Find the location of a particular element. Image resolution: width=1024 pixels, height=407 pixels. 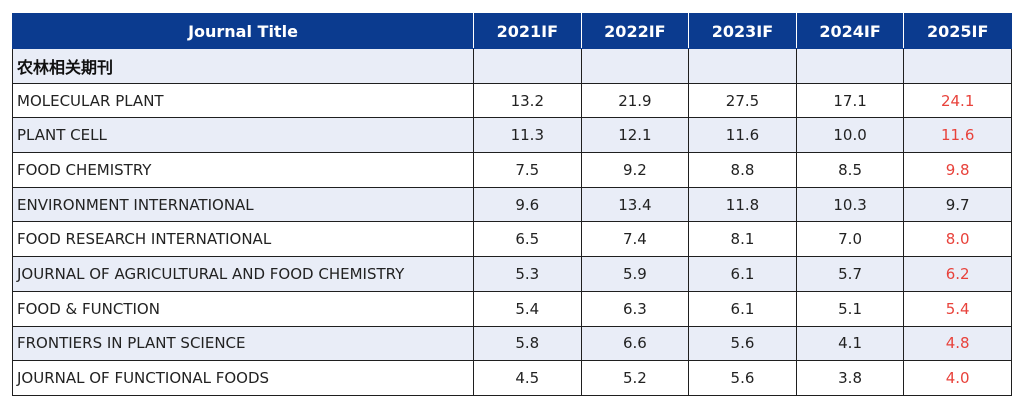

if-2025-cell: 8.0 is located at coordinates (957, 239).